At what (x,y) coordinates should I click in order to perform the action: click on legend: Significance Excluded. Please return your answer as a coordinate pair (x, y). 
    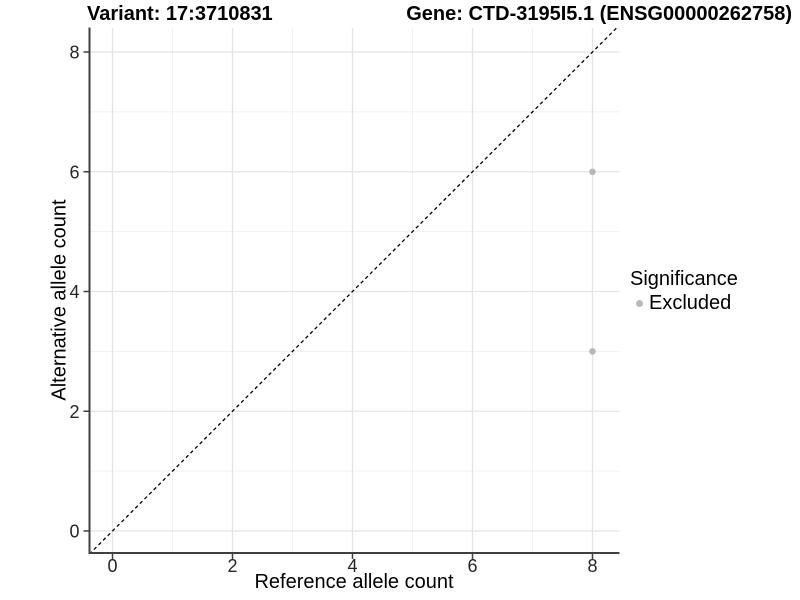
    Looking at the image, I should click on (684, 291).